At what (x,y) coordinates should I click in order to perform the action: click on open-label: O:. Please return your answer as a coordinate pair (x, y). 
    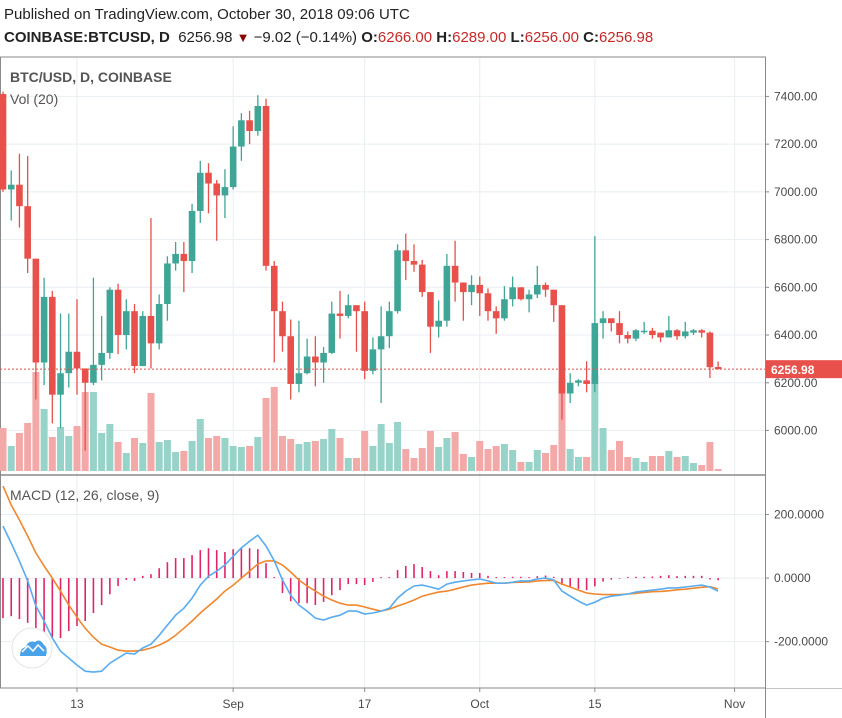
    Looking at the image, I should click on (369, 37).